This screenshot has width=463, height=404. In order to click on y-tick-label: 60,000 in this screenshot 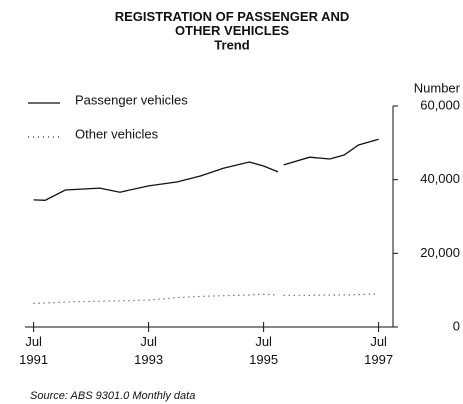, I will do `click(440, 104)`.